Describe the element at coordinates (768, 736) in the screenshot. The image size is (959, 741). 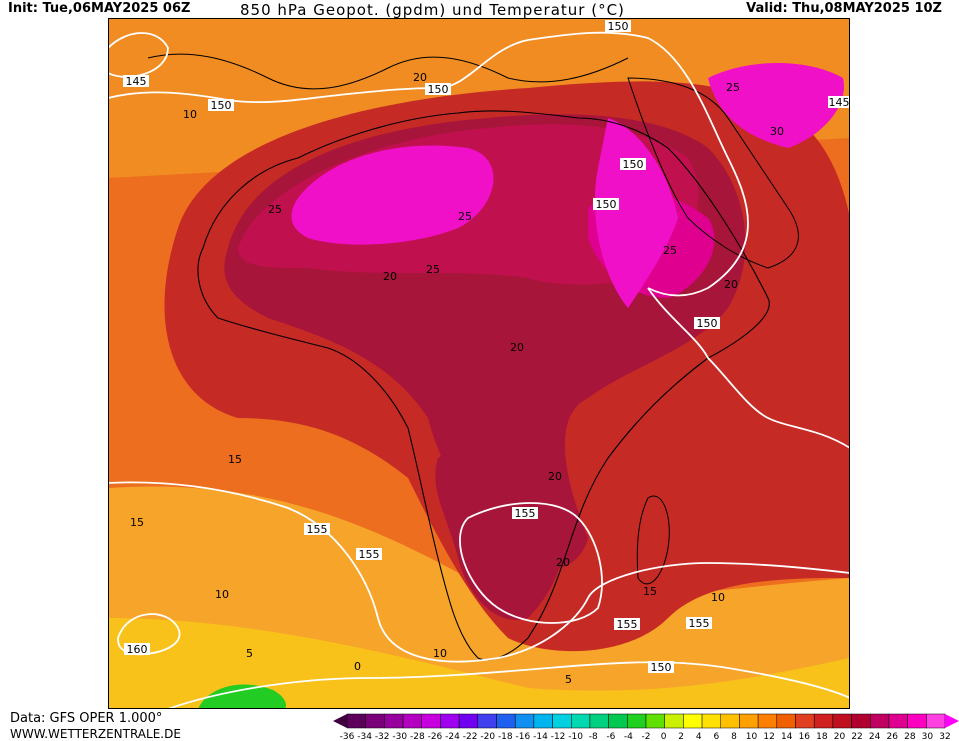
I see `legend-tick-label: 12` at that location.